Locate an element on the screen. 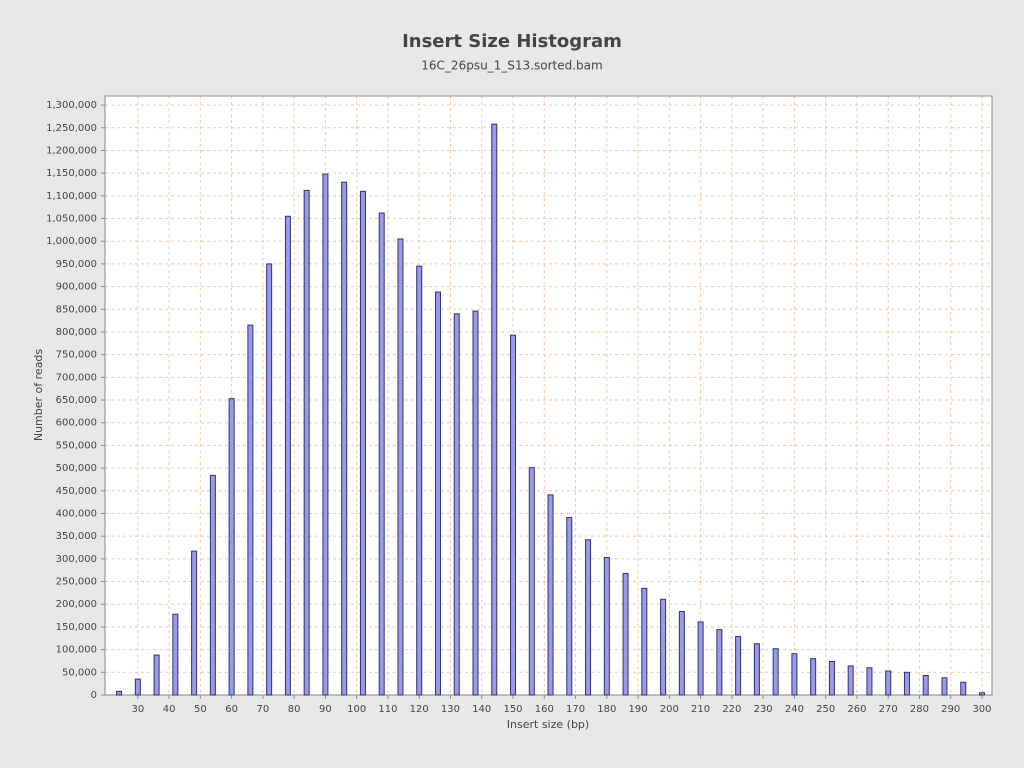 The width and height of the screenshot is (1024, 768). x-tick-label: 140 is located at coordinates (481, 709).